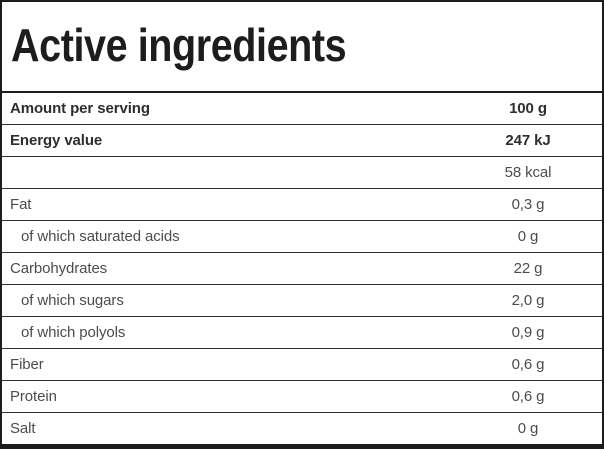 This screenshot has height=449, width=604. I want to click on table-row-saturated-acids: of which saturated acids 0 g, so click(302, 237).